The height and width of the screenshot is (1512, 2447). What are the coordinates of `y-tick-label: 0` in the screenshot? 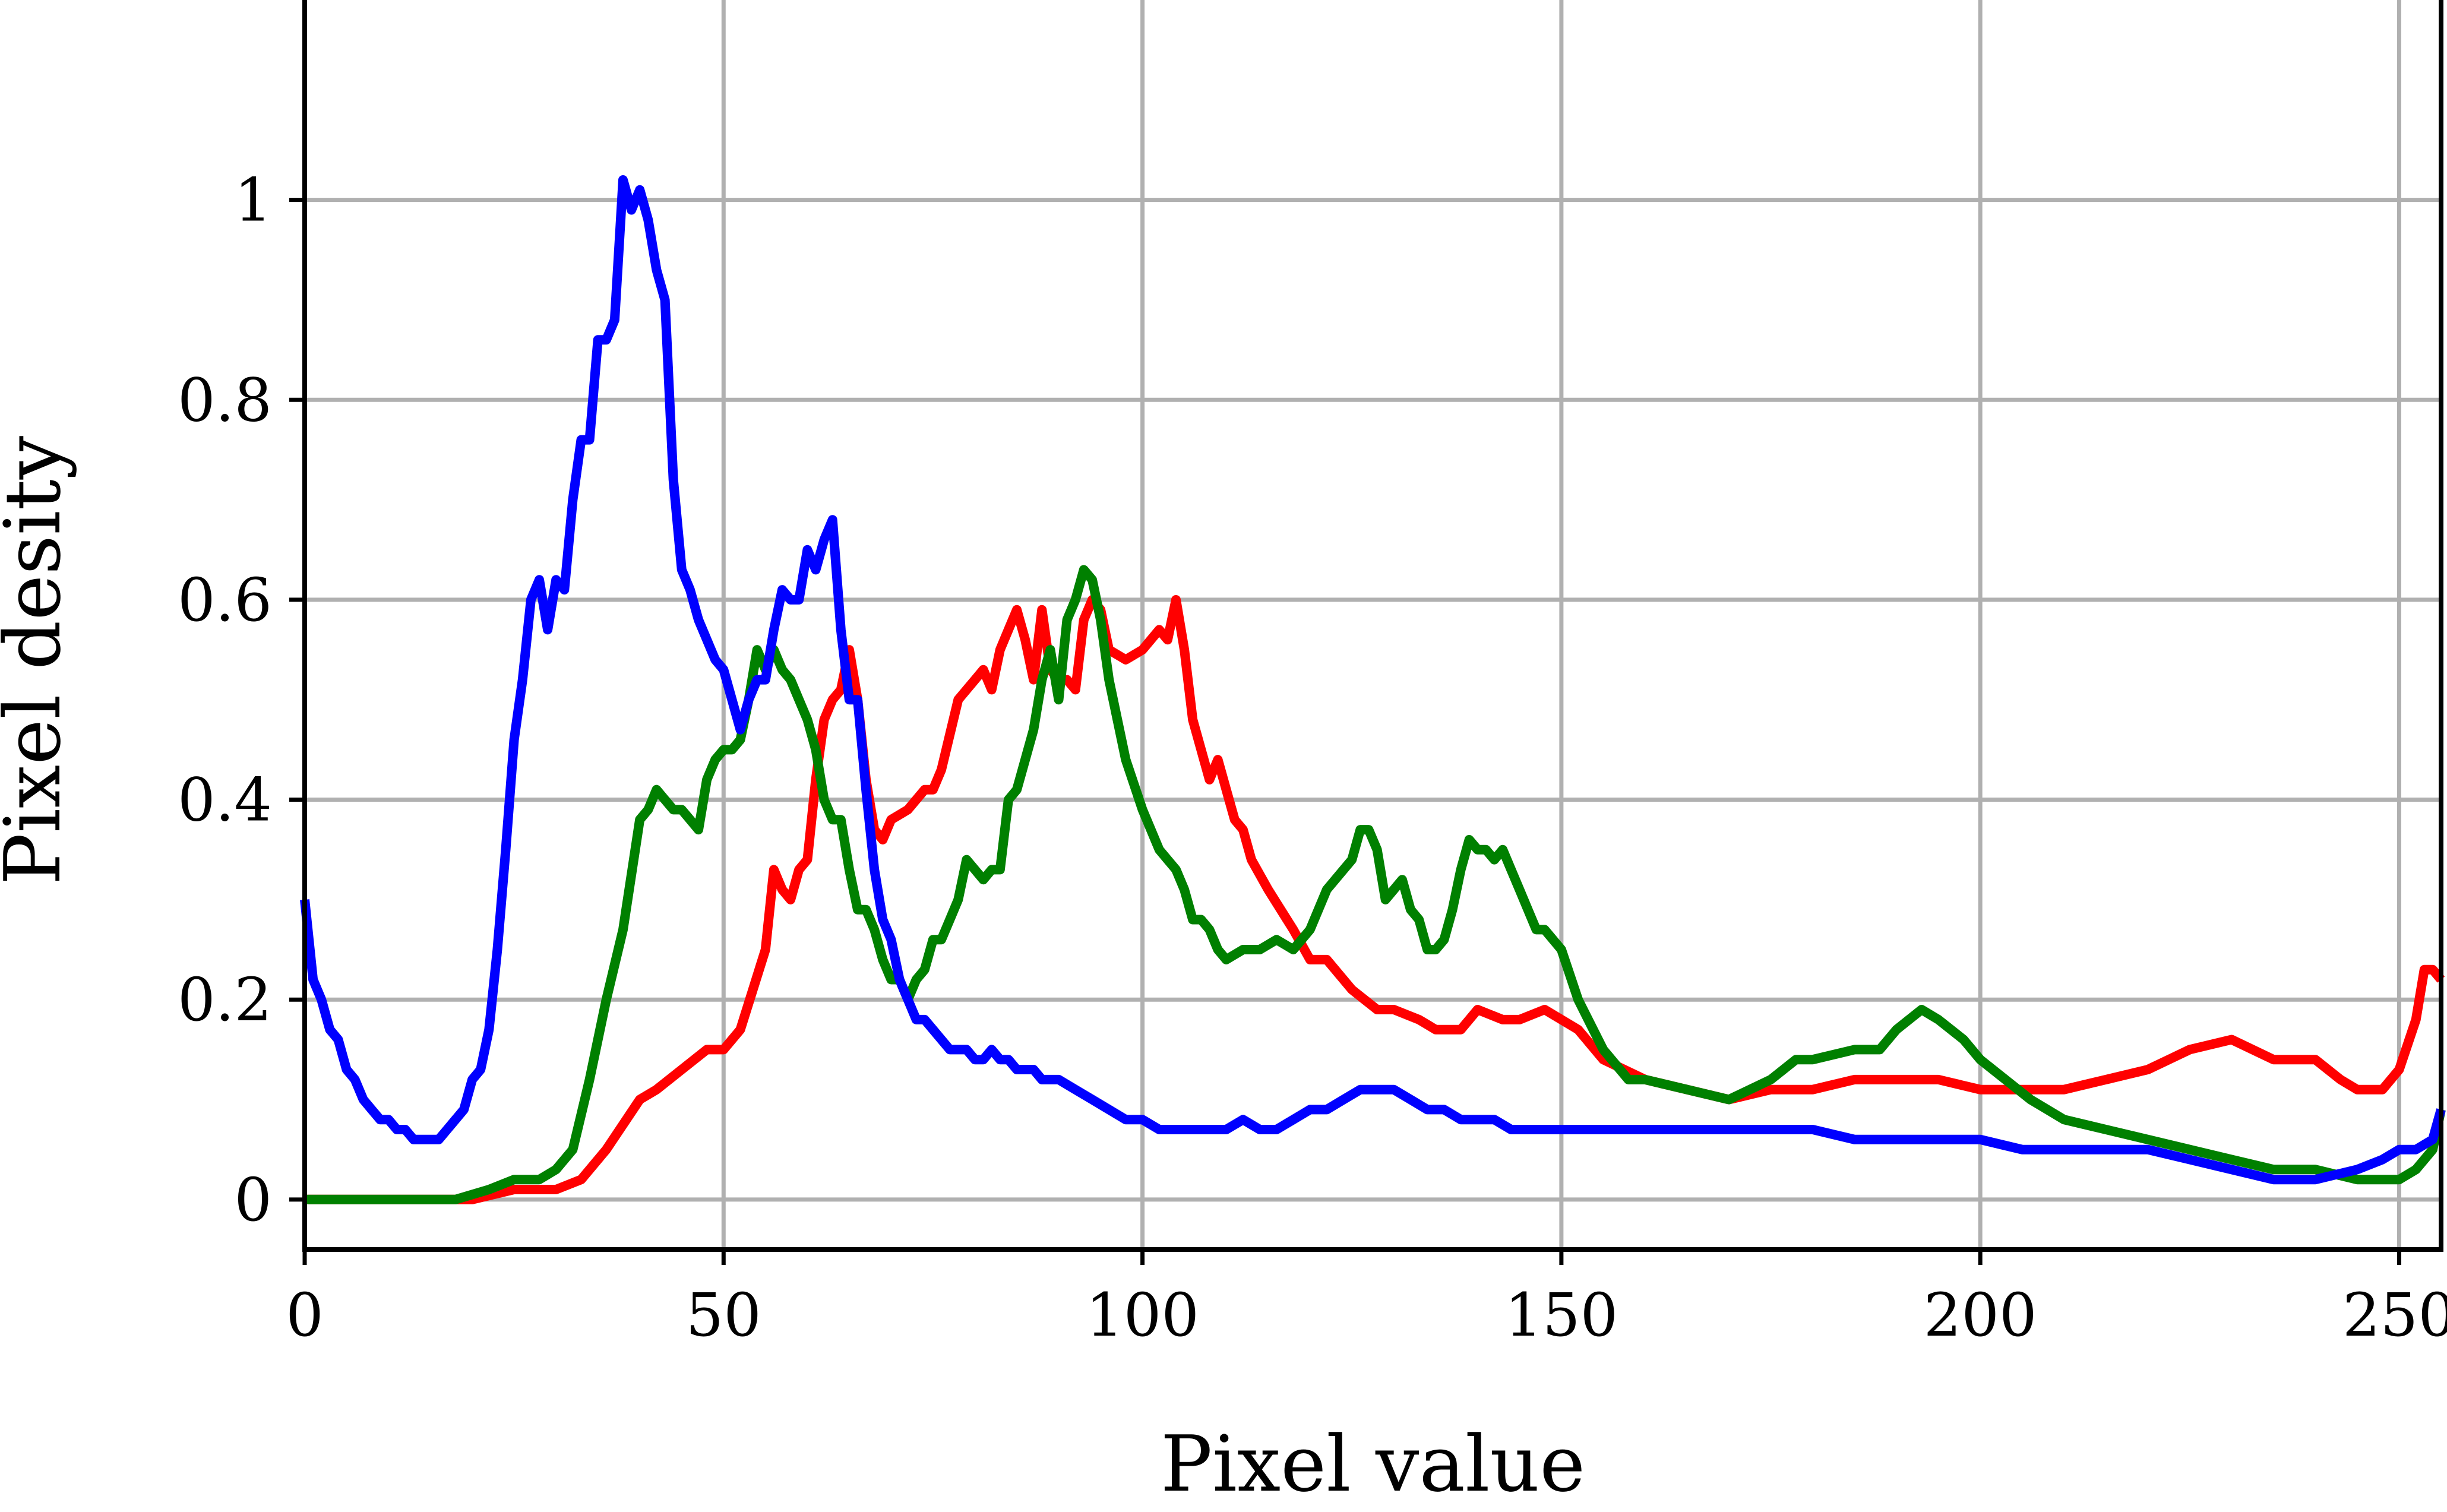 It's located at (253, 1200).